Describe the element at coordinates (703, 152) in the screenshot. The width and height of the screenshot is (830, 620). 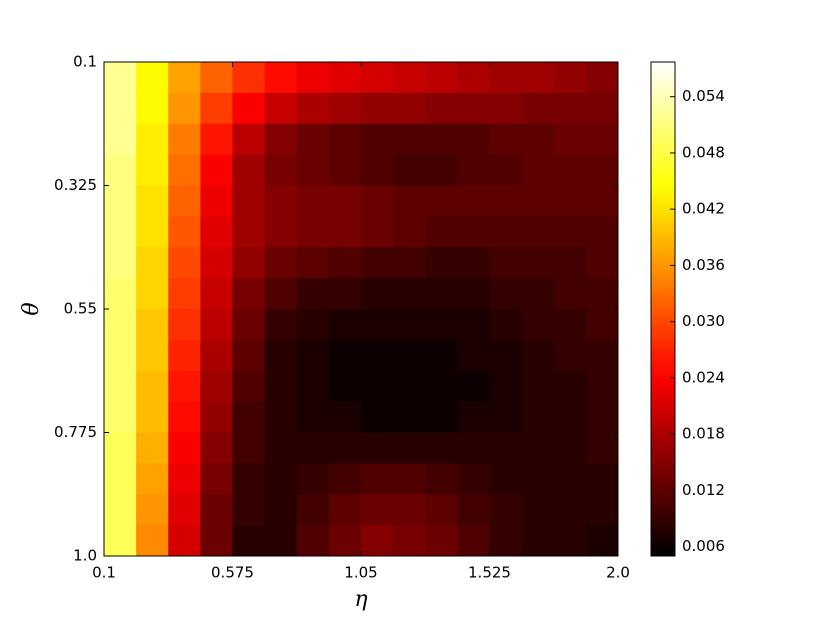
I see `colorbar-tick-label: 0.048` at that location.